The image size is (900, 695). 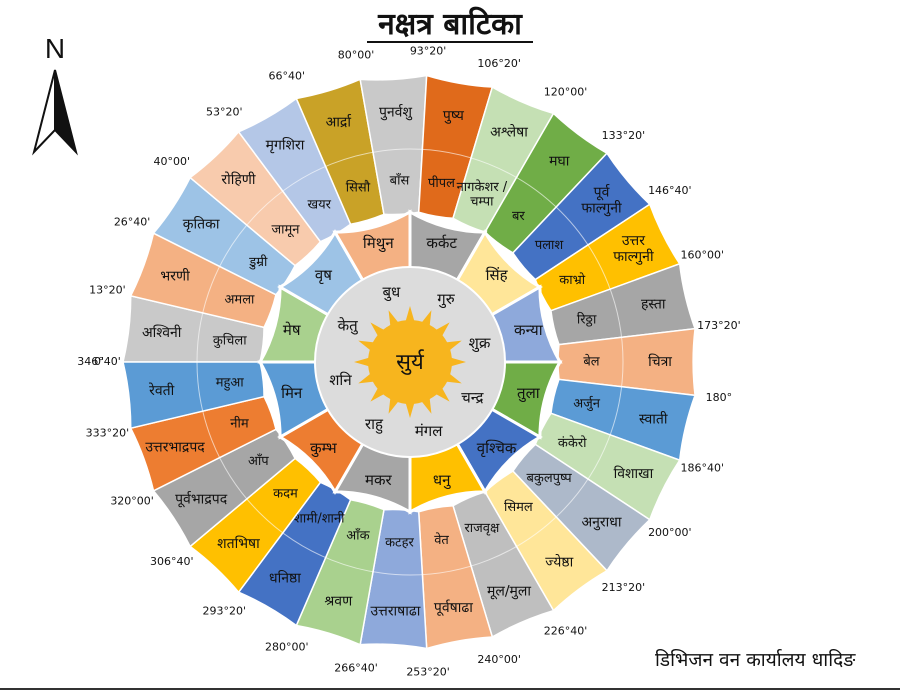 I want to click on tree-name: वेत, so click(x=441, y=540).